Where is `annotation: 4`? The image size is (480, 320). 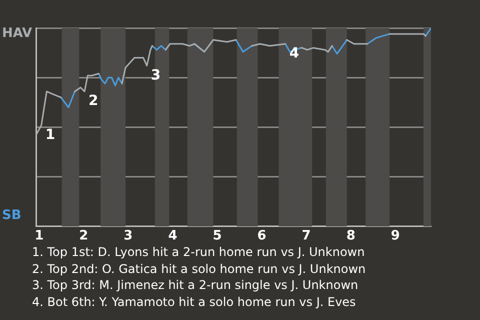
annotation: 4 is located at coordinates (294, 54).